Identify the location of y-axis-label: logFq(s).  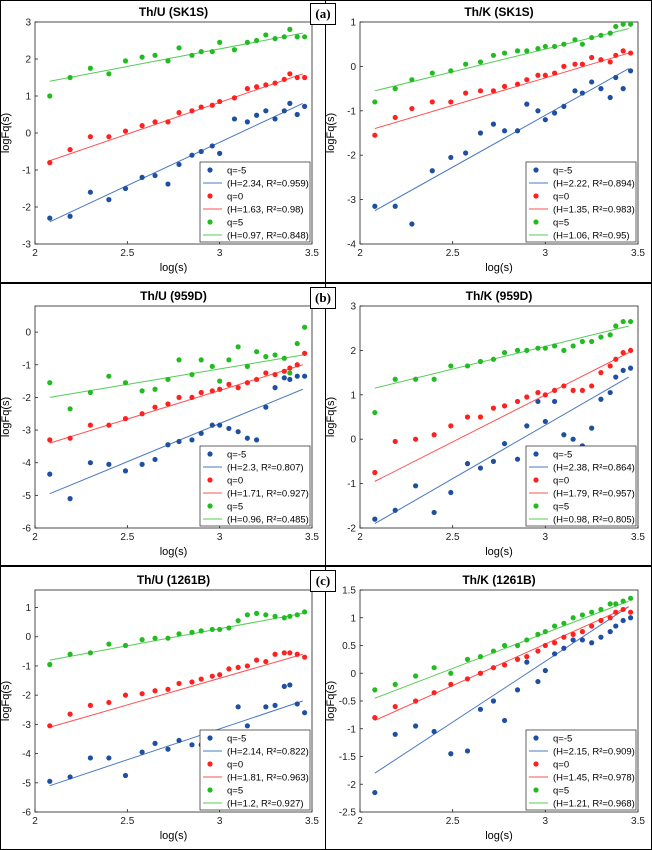
(6, 417).